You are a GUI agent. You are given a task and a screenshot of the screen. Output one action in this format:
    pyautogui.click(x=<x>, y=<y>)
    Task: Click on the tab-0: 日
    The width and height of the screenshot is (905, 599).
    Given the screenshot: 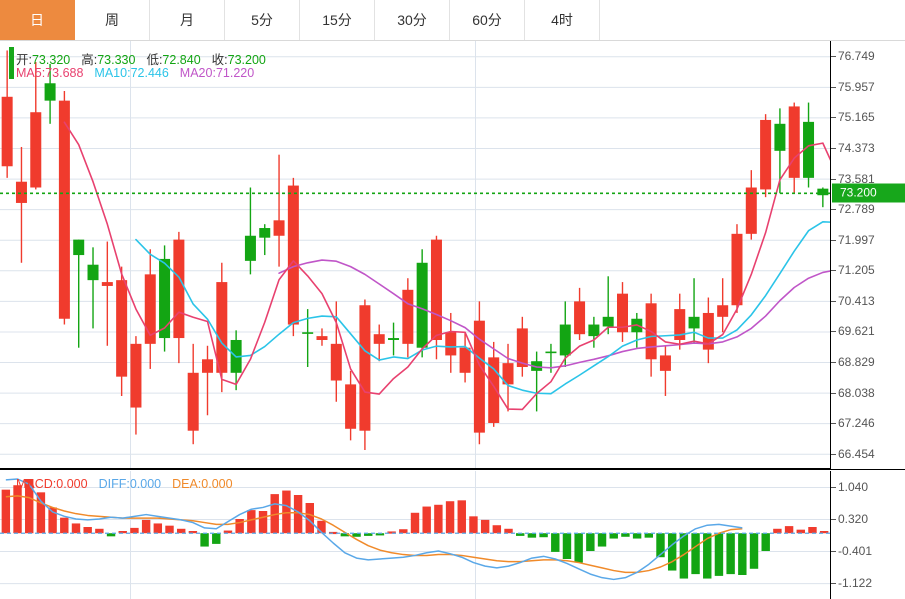 What is the action you would take?
    pyautogui.click(x=37, y=20)
    